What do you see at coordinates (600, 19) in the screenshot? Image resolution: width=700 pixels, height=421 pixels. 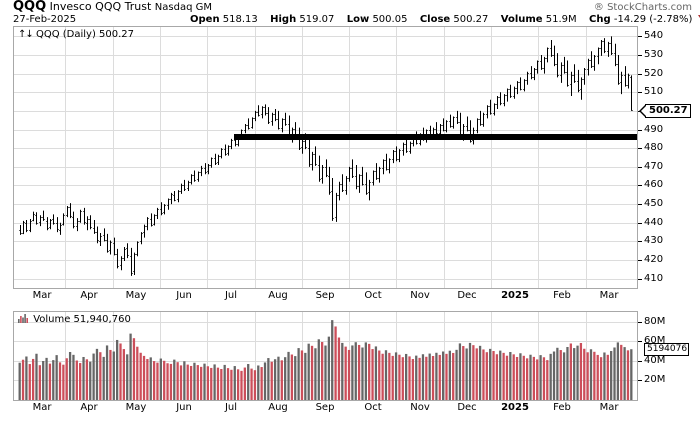 I see `change-label: Chg` at bounding box center [600, 19].